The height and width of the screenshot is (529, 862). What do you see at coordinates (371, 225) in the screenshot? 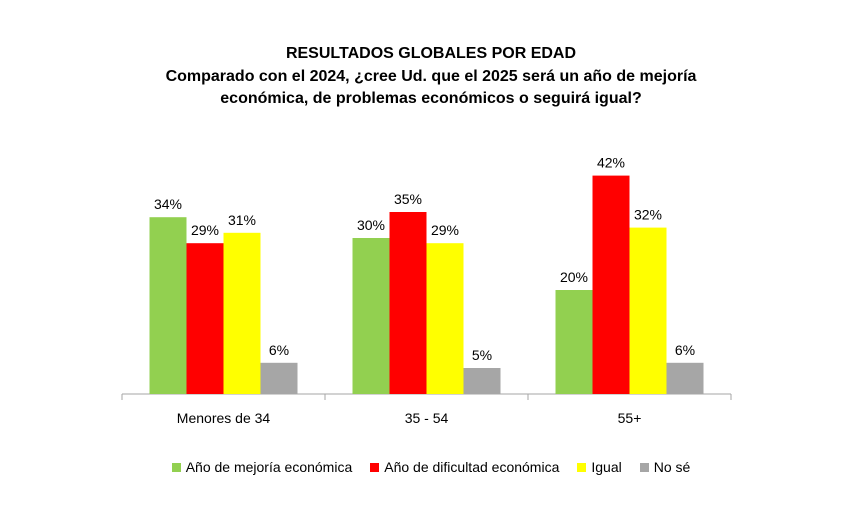
I see `data-label: 30%` at bounding box center [371, 225].